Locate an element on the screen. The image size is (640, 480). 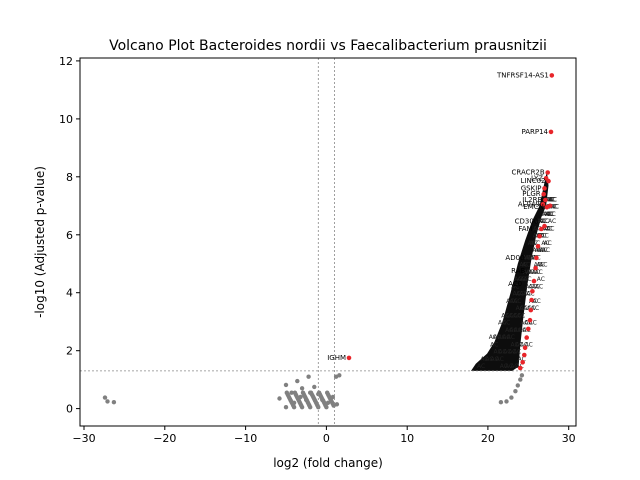
point-label: CD300 is located at coordinates (527, 222).